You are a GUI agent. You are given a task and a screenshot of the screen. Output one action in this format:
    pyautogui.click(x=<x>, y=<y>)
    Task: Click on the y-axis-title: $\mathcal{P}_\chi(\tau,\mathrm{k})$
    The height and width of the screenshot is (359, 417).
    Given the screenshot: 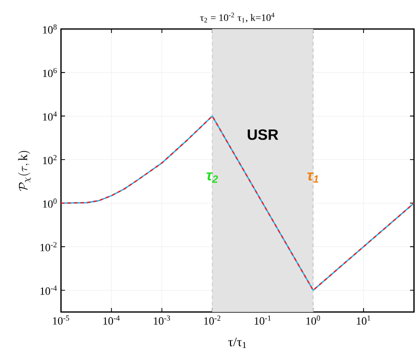 What is the action you would take?
    pyautogui.click(x=24, y=171)
    